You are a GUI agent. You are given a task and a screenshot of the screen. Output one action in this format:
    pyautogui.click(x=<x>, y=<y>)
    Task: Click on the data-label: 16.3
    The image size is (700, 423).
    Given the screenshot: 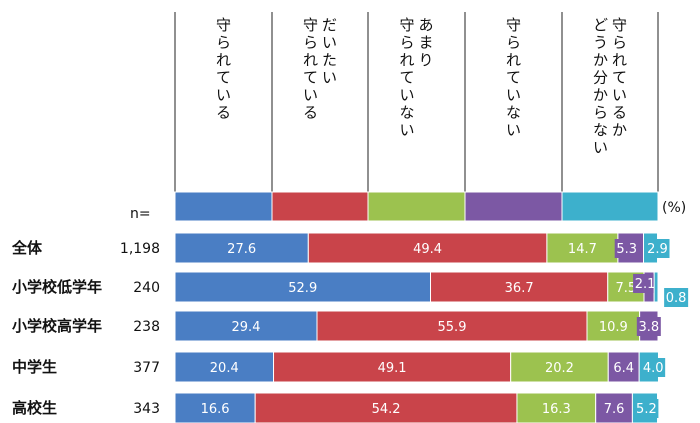 What is the action you would take?
    pyautogui.click(x=556, y=409)
    